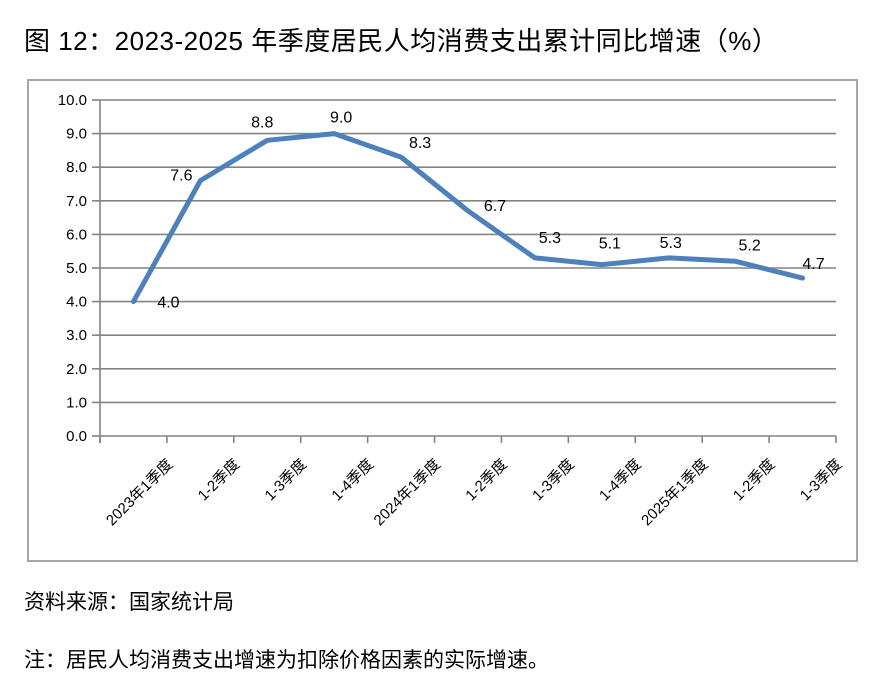 Image resolution: width=891 pixels, height=696 pixels. Describe the element at coordinates (750, 245) in the screenshot. I see `svg-text: 5.2` at that location.